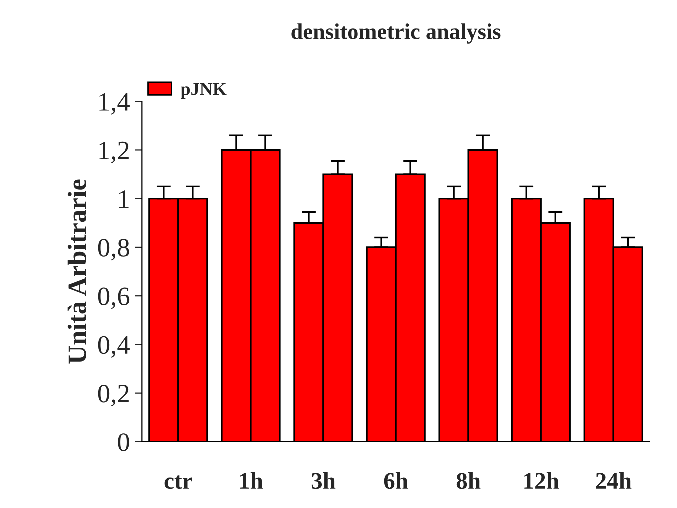 The image size is (677, 508). I want to click on x-tick-label: 1h, so click(252, 480).